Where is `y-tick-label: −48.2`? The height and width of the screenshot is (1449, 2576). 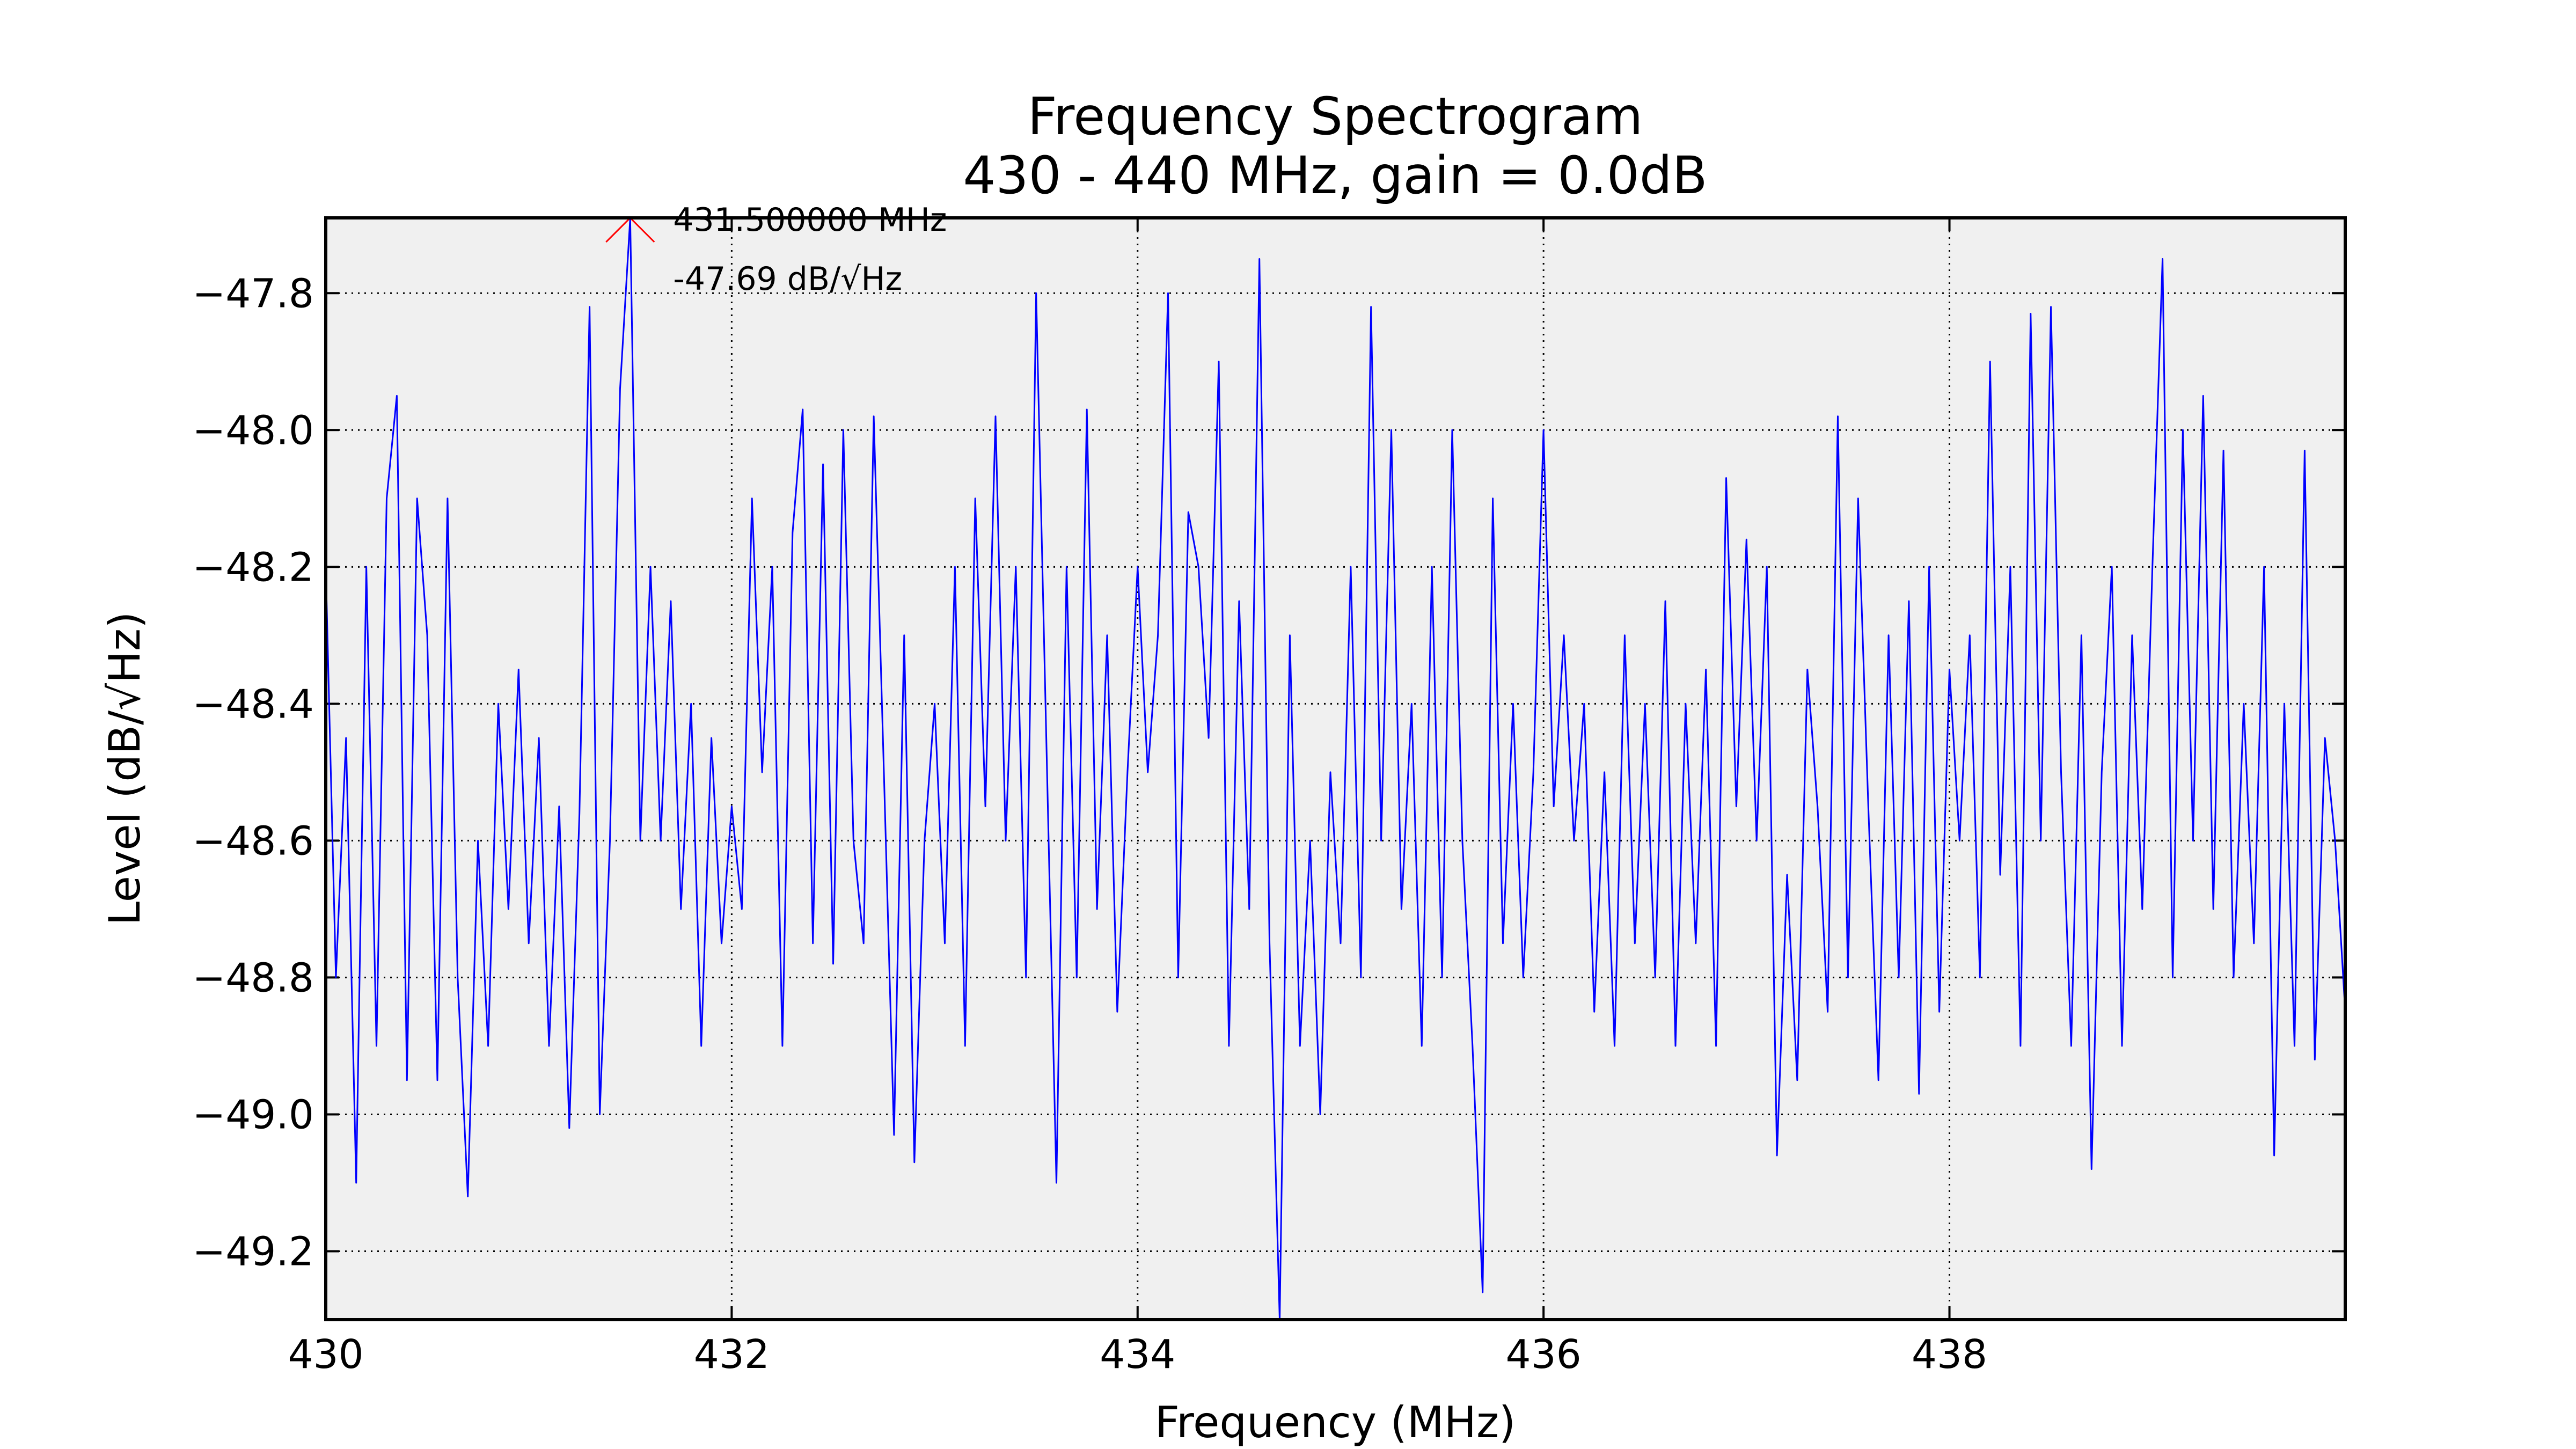 y-tick-label: −48.2 is located at coordinates (253, 567).